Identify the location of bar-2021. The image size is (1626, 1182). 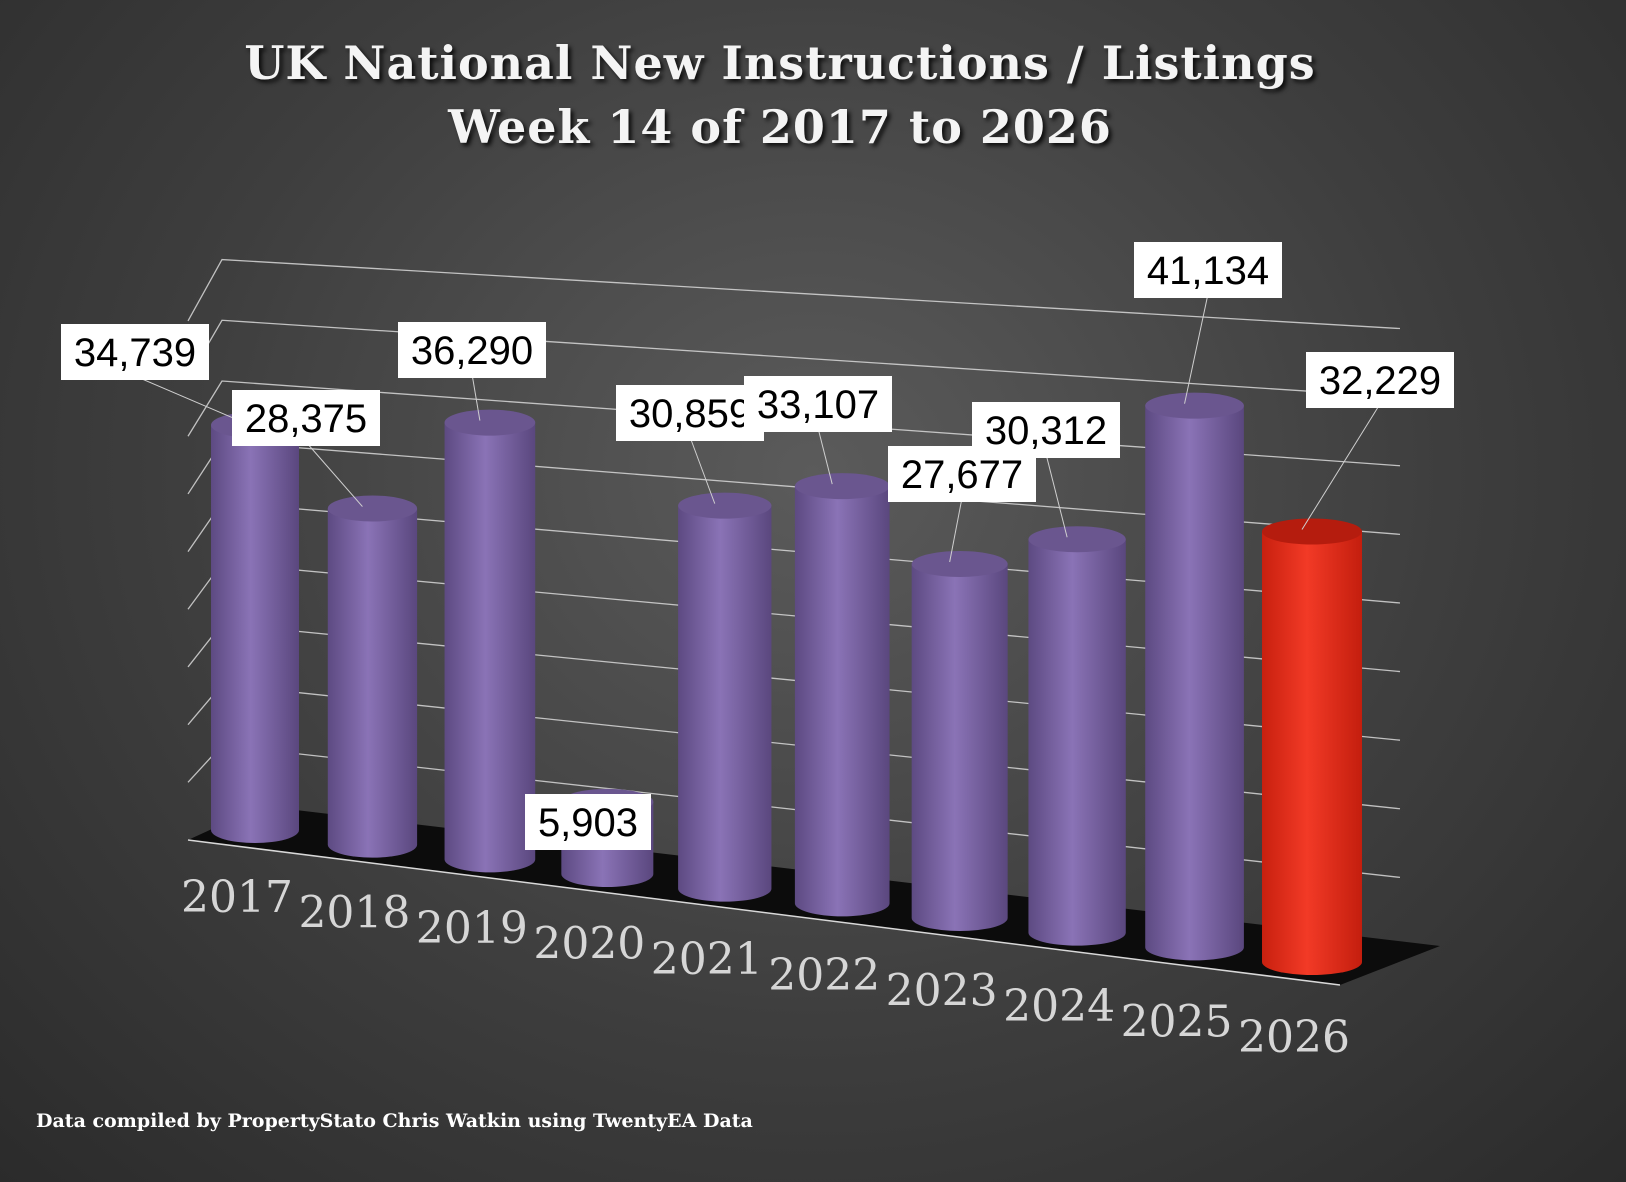
(725, 697).